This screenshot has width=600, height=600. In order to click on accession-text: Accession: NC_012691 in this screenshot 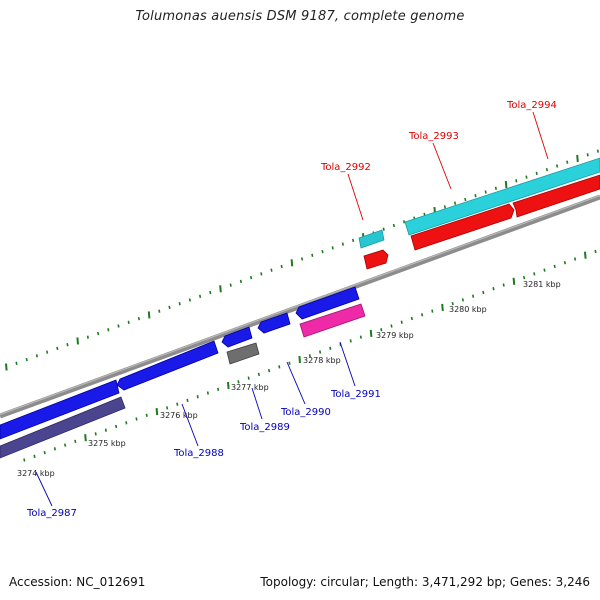, I will do `click(77, 582)`.